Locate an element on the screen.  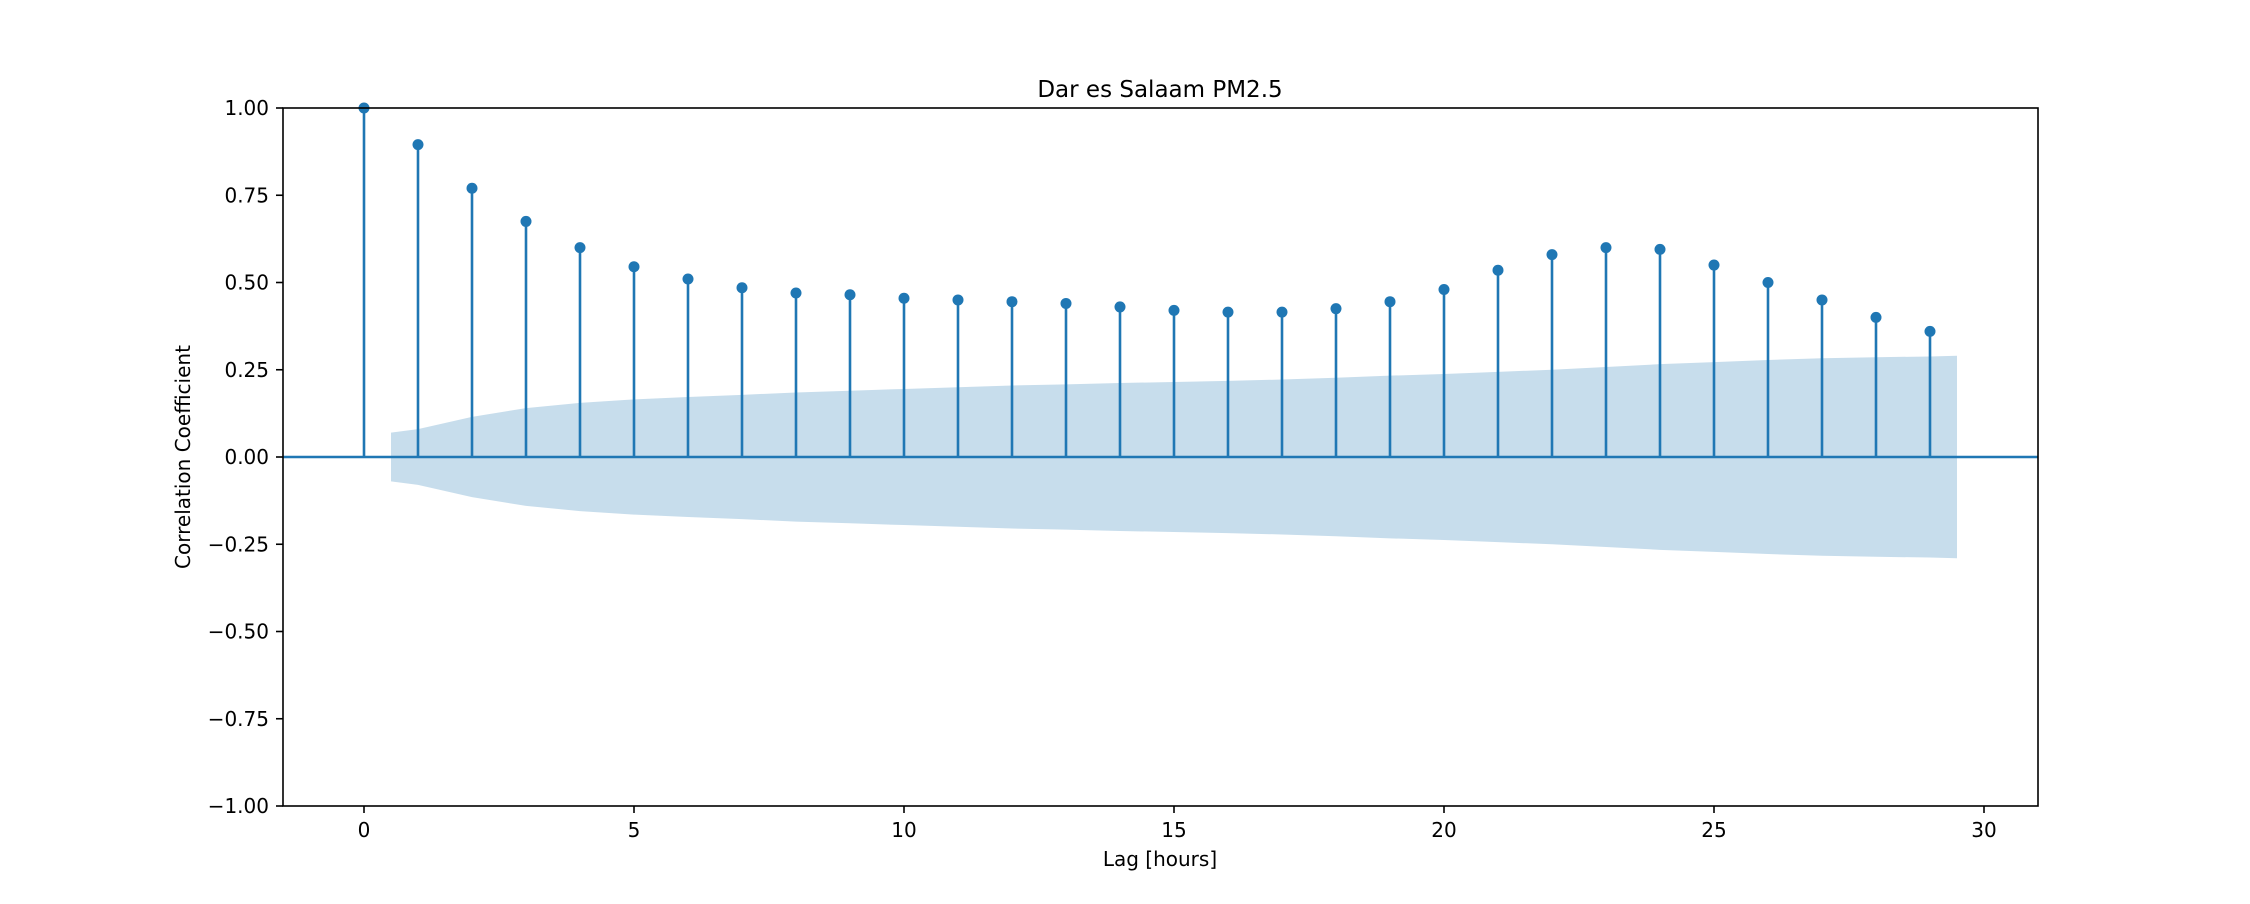
x-tick-label: 15 is located at coordinates (1173, 830).